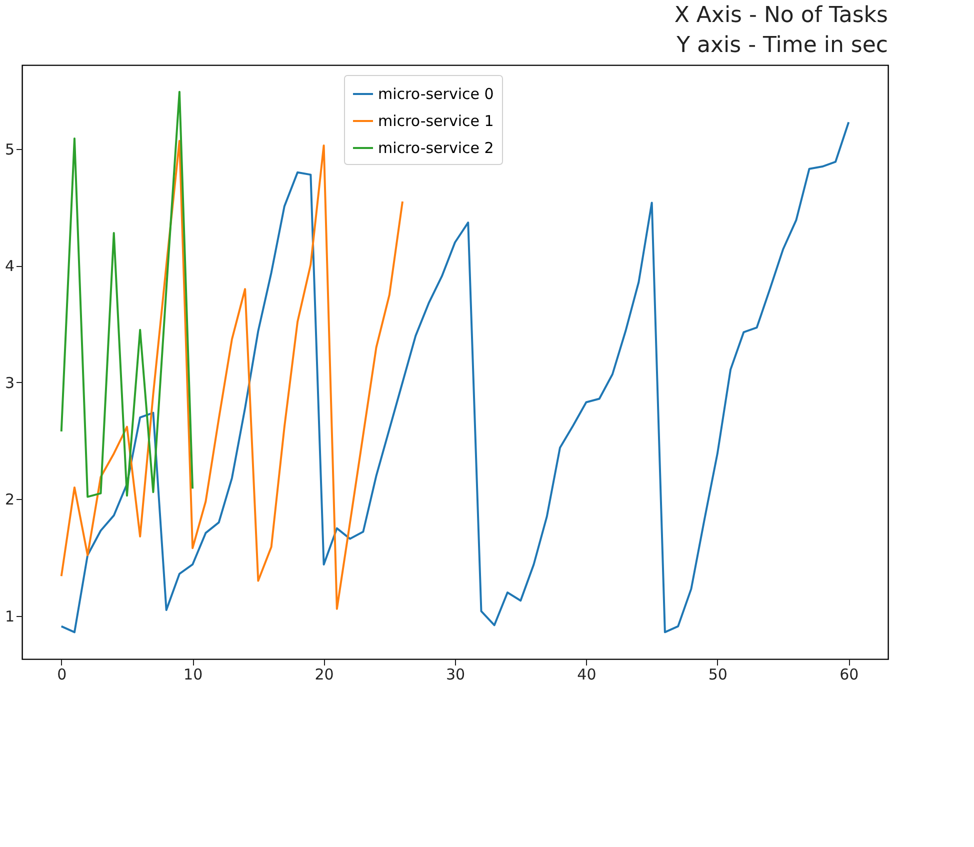 This screenshot has height=847, width=974. Describe the element at coordinates (436, 121) in the screenshot. I see `legend-label: micro-service 1` at that location.